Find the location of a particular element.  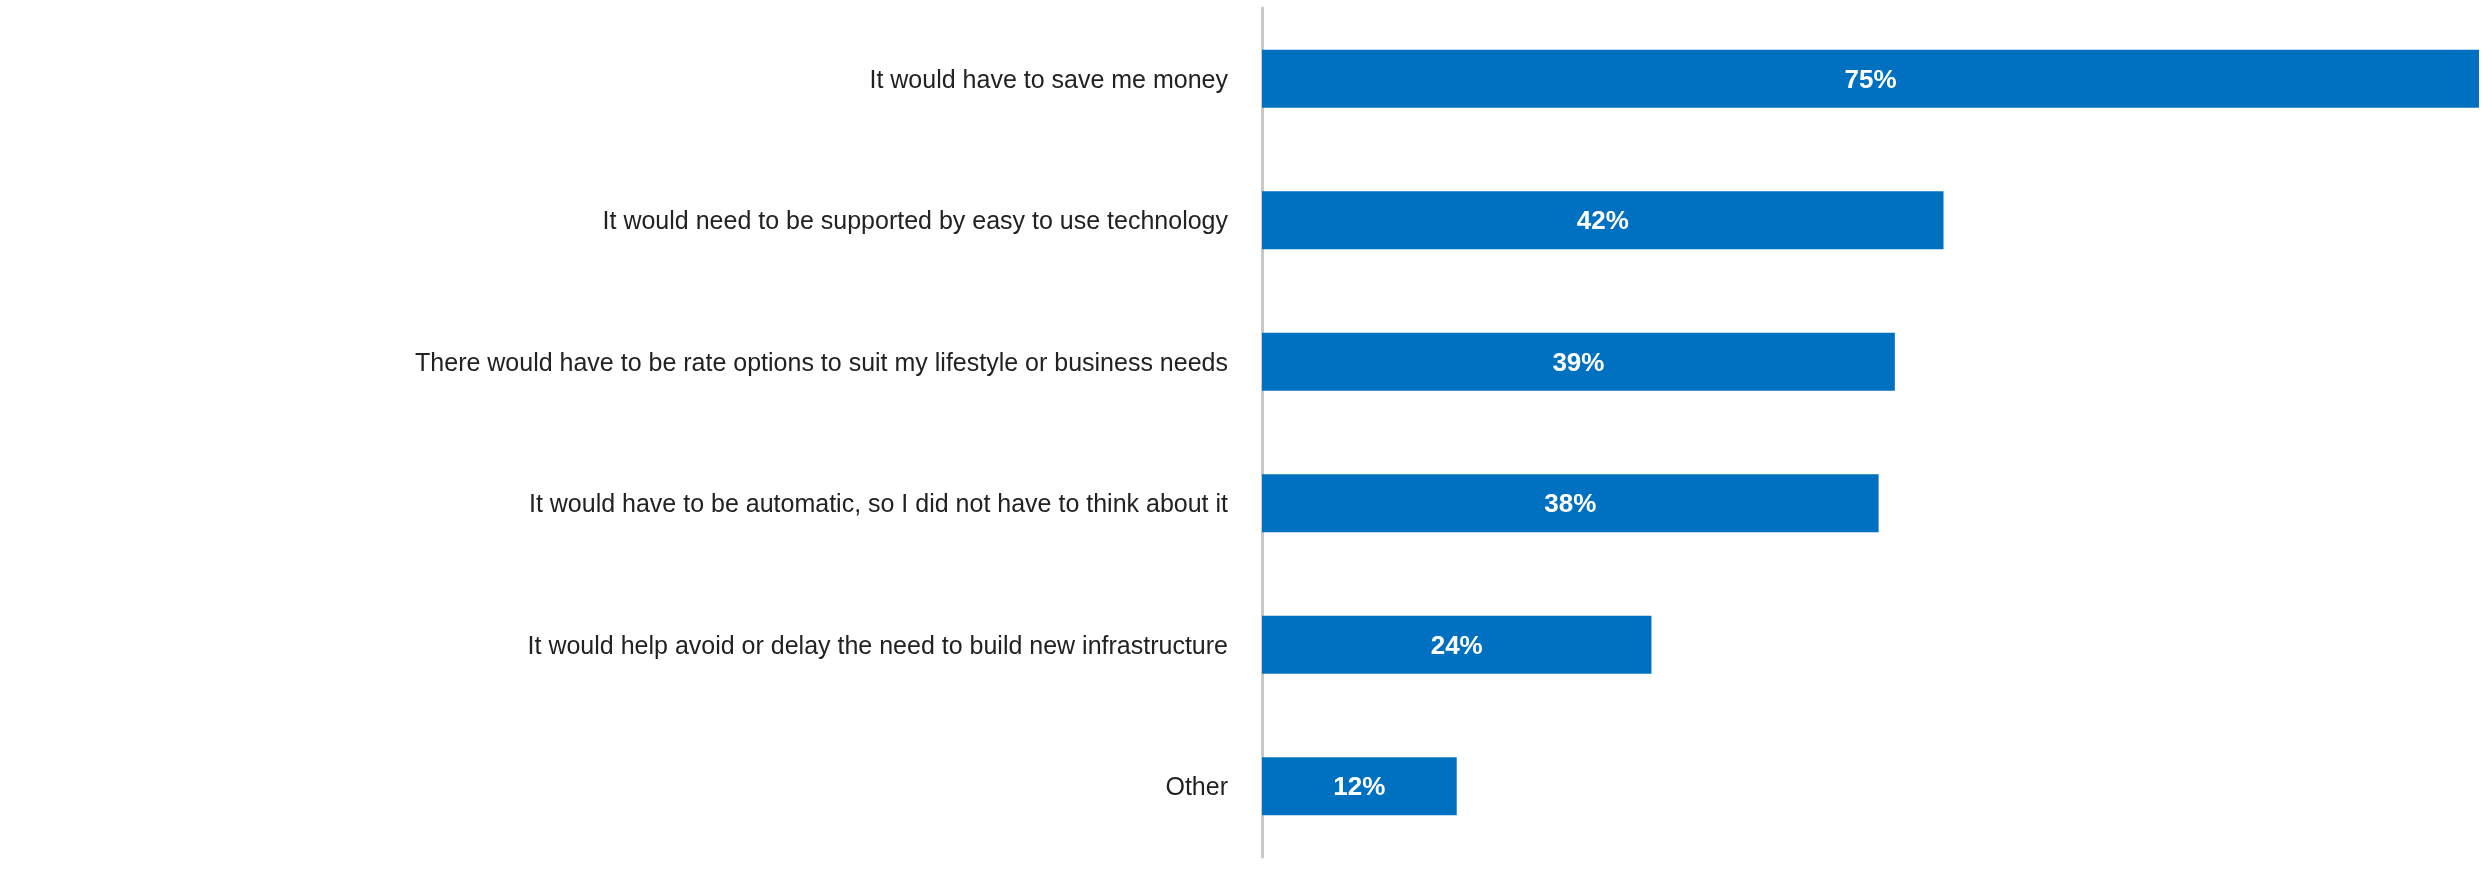

data-label: 75% is located at coordinates (1870, 78).